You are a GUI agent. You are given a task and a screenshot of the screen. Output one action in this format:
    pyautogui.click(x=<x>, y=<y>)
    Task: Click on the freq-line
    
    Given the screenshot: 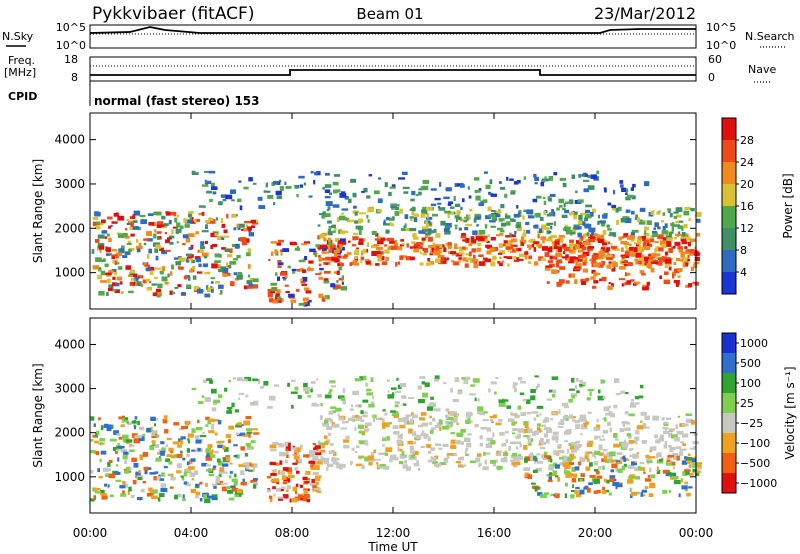 What is the action you would take?
    pyautogui.click(x=393, y=72)
    